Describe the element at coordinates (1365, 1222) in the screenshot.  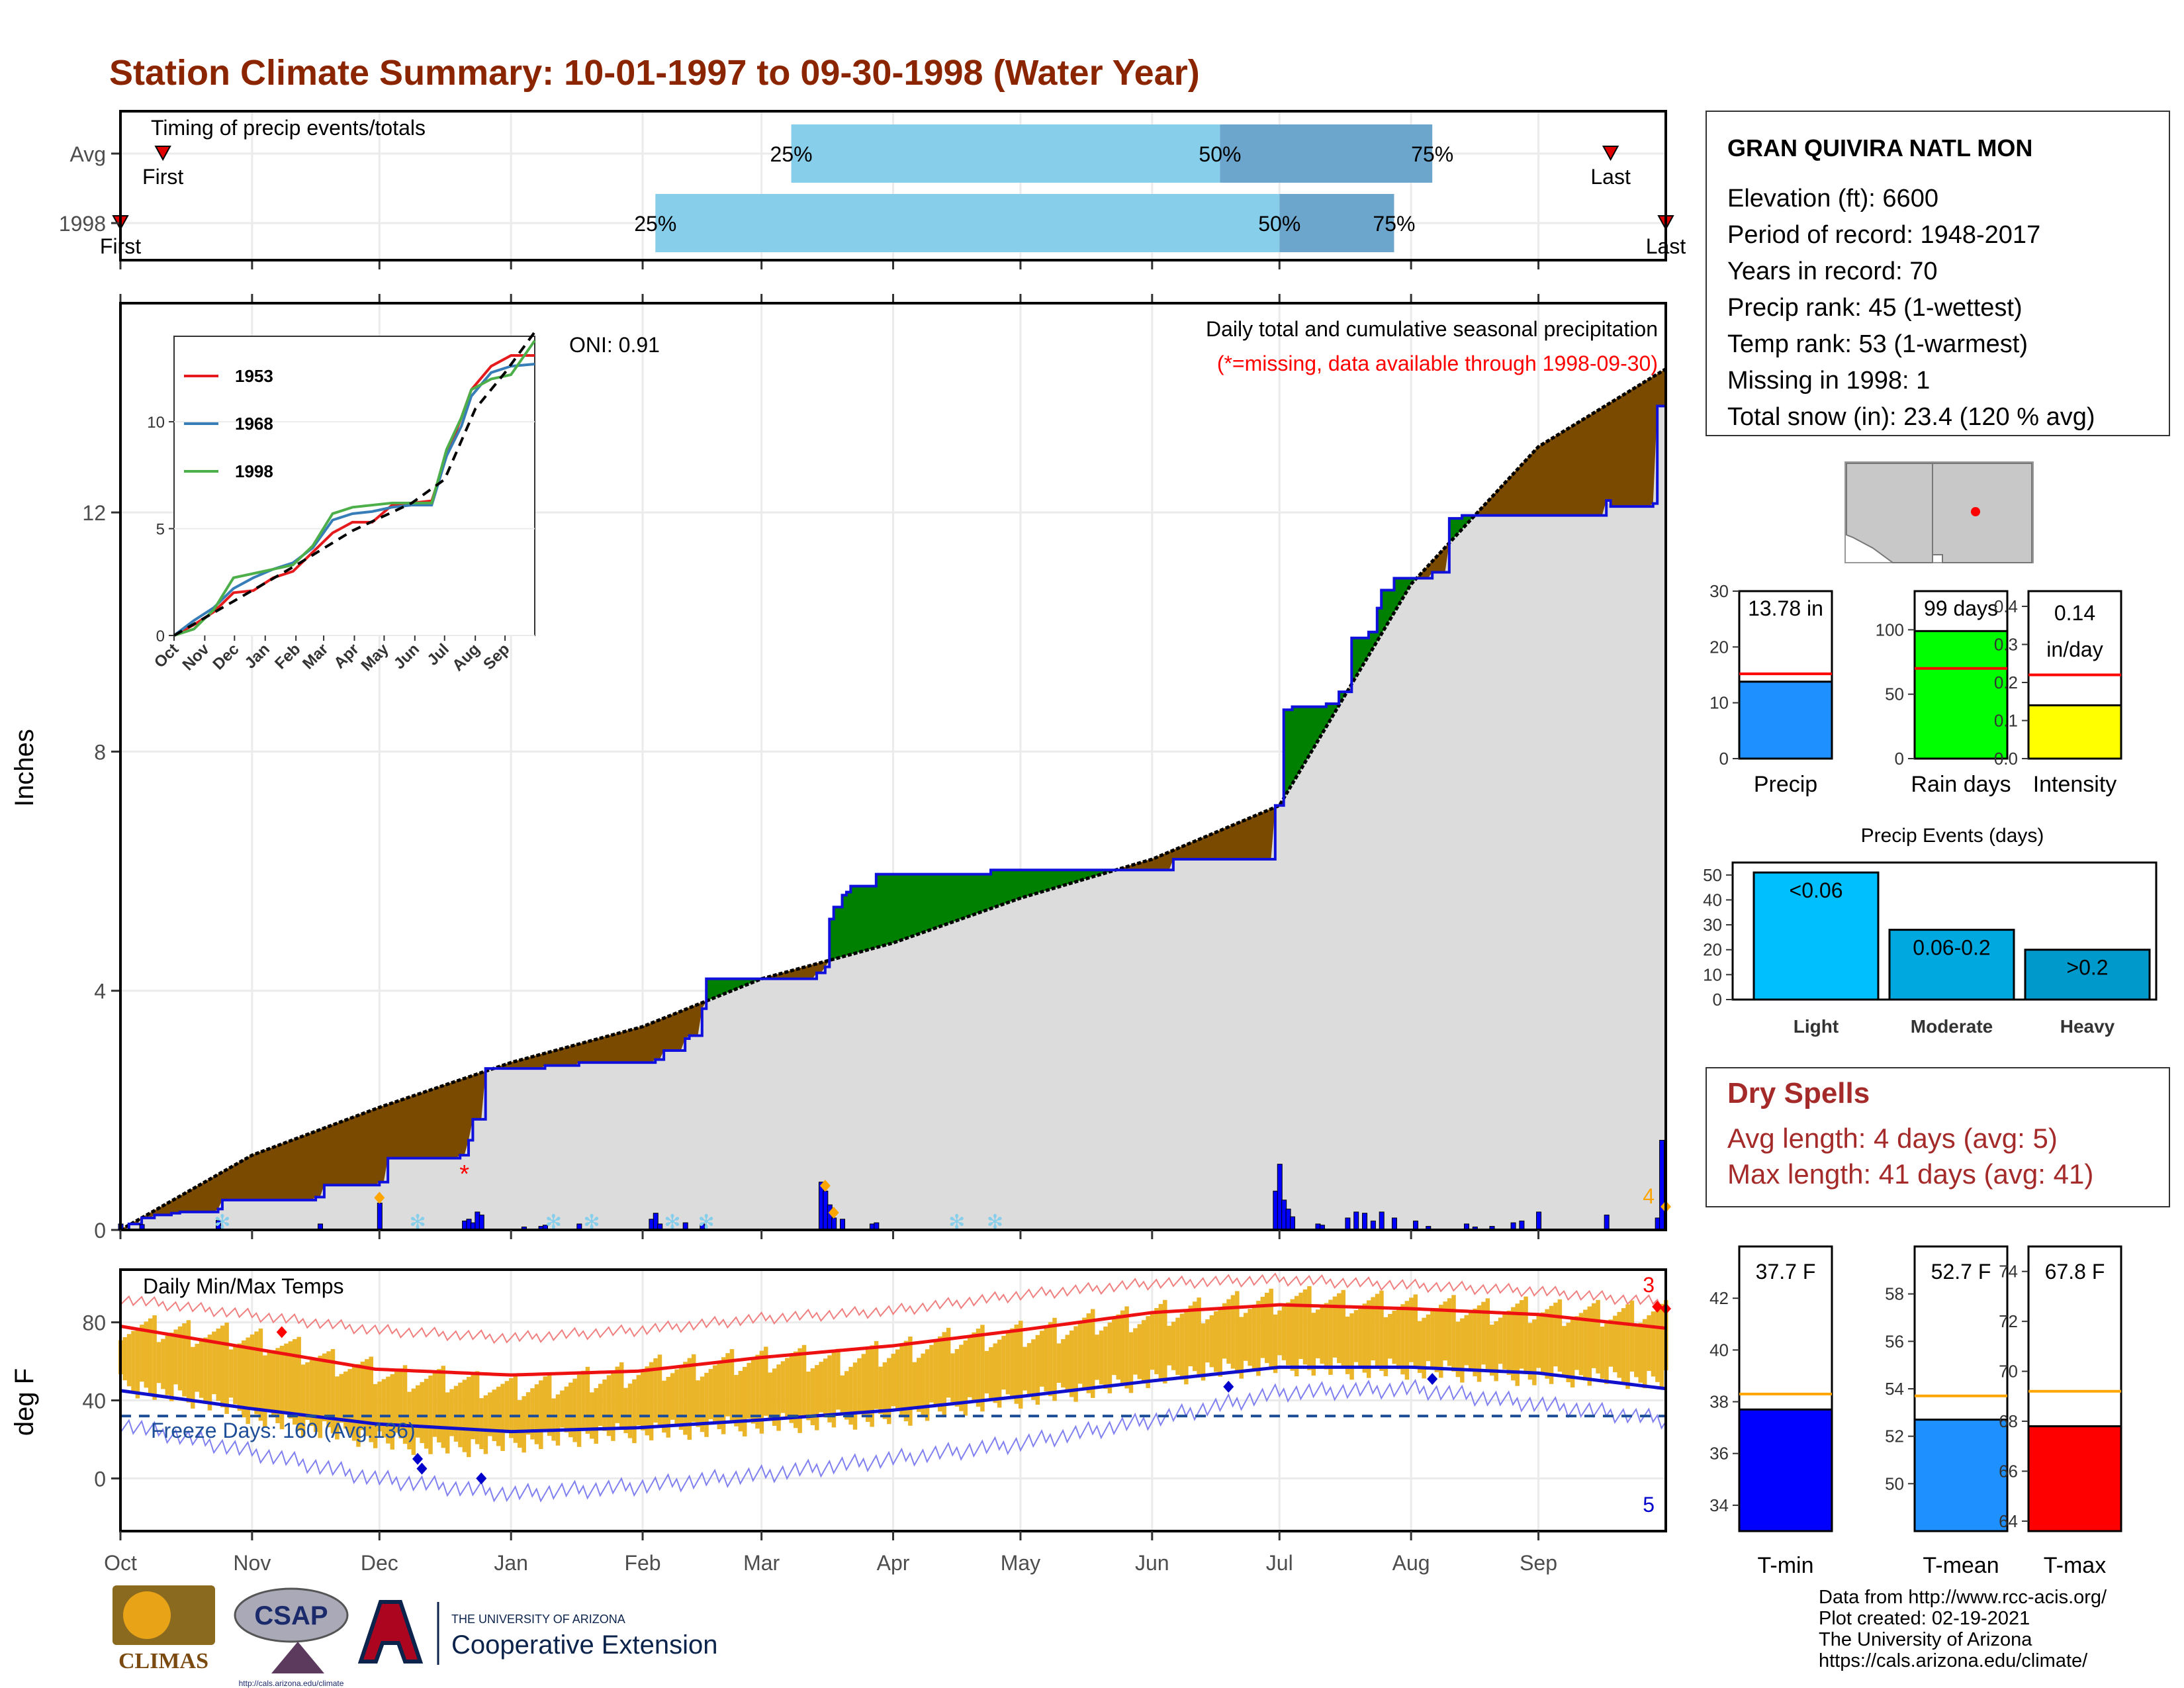
I see `daily-precip-bar` at that location.